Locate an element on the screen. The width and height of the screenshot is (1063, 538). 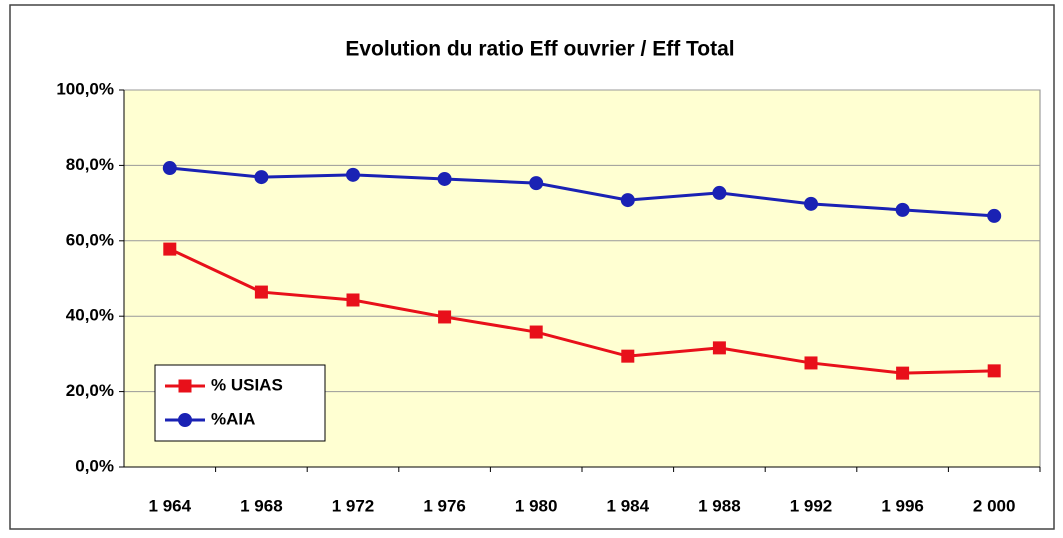
legend-label: % USIAS is located at coordinates (247, 384).